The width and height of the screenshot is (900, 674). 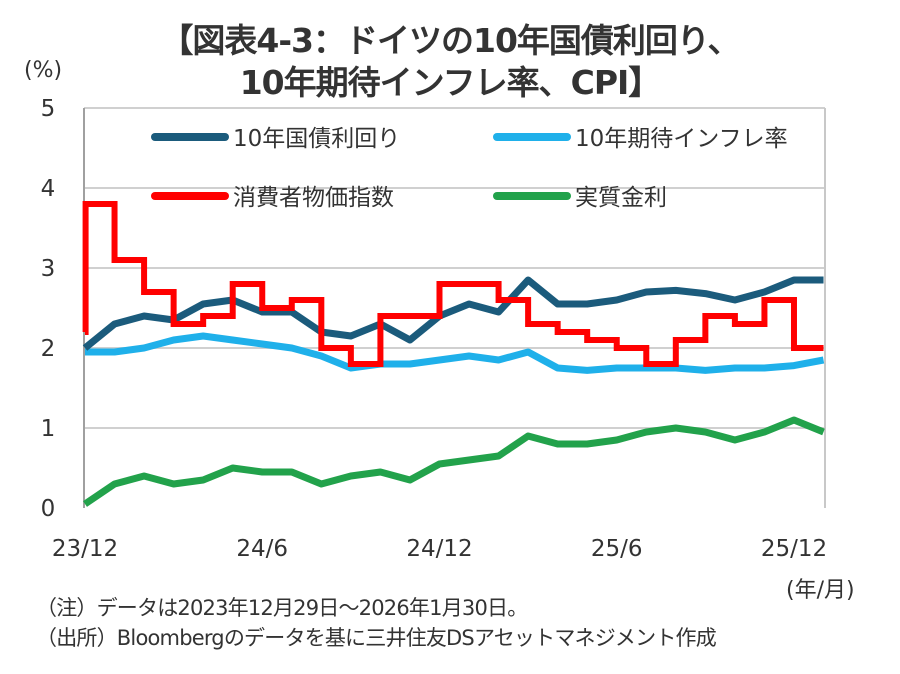 I want to click on y-tick-label: 4, so click(x=48, y=189).